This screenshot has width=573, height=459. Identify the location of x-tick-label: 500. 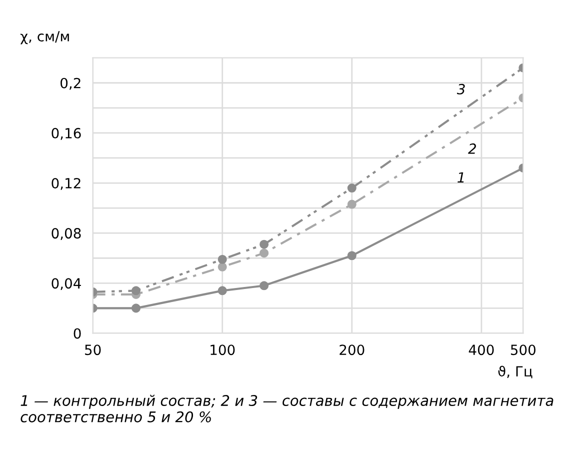
(523, 350).